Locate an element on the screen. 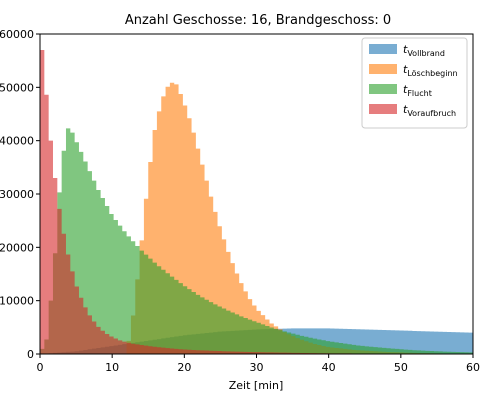  x-axis: 0 10 20 30 40 50 60 is located at coordinates (258, 364).